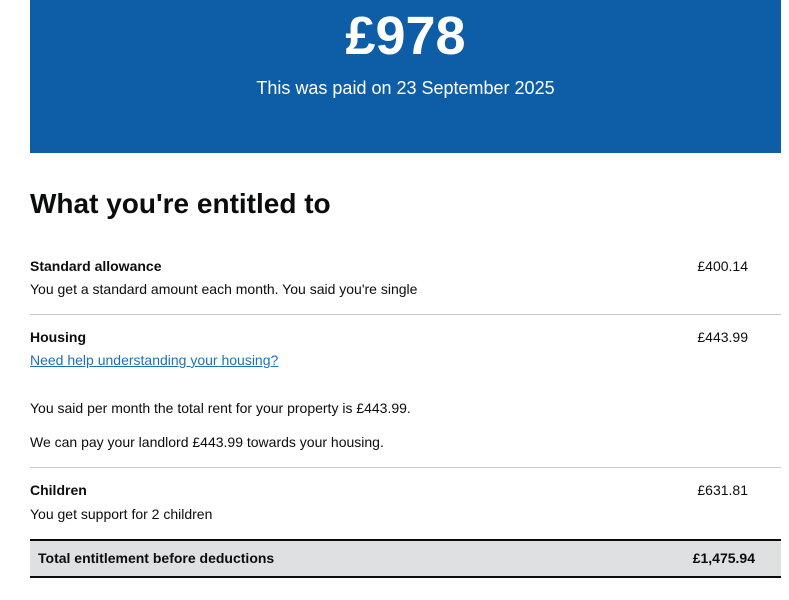 The image size is (789, 600). I want to click on payment-date-text: This was paid on 23 September 2025, so click(405, 88).